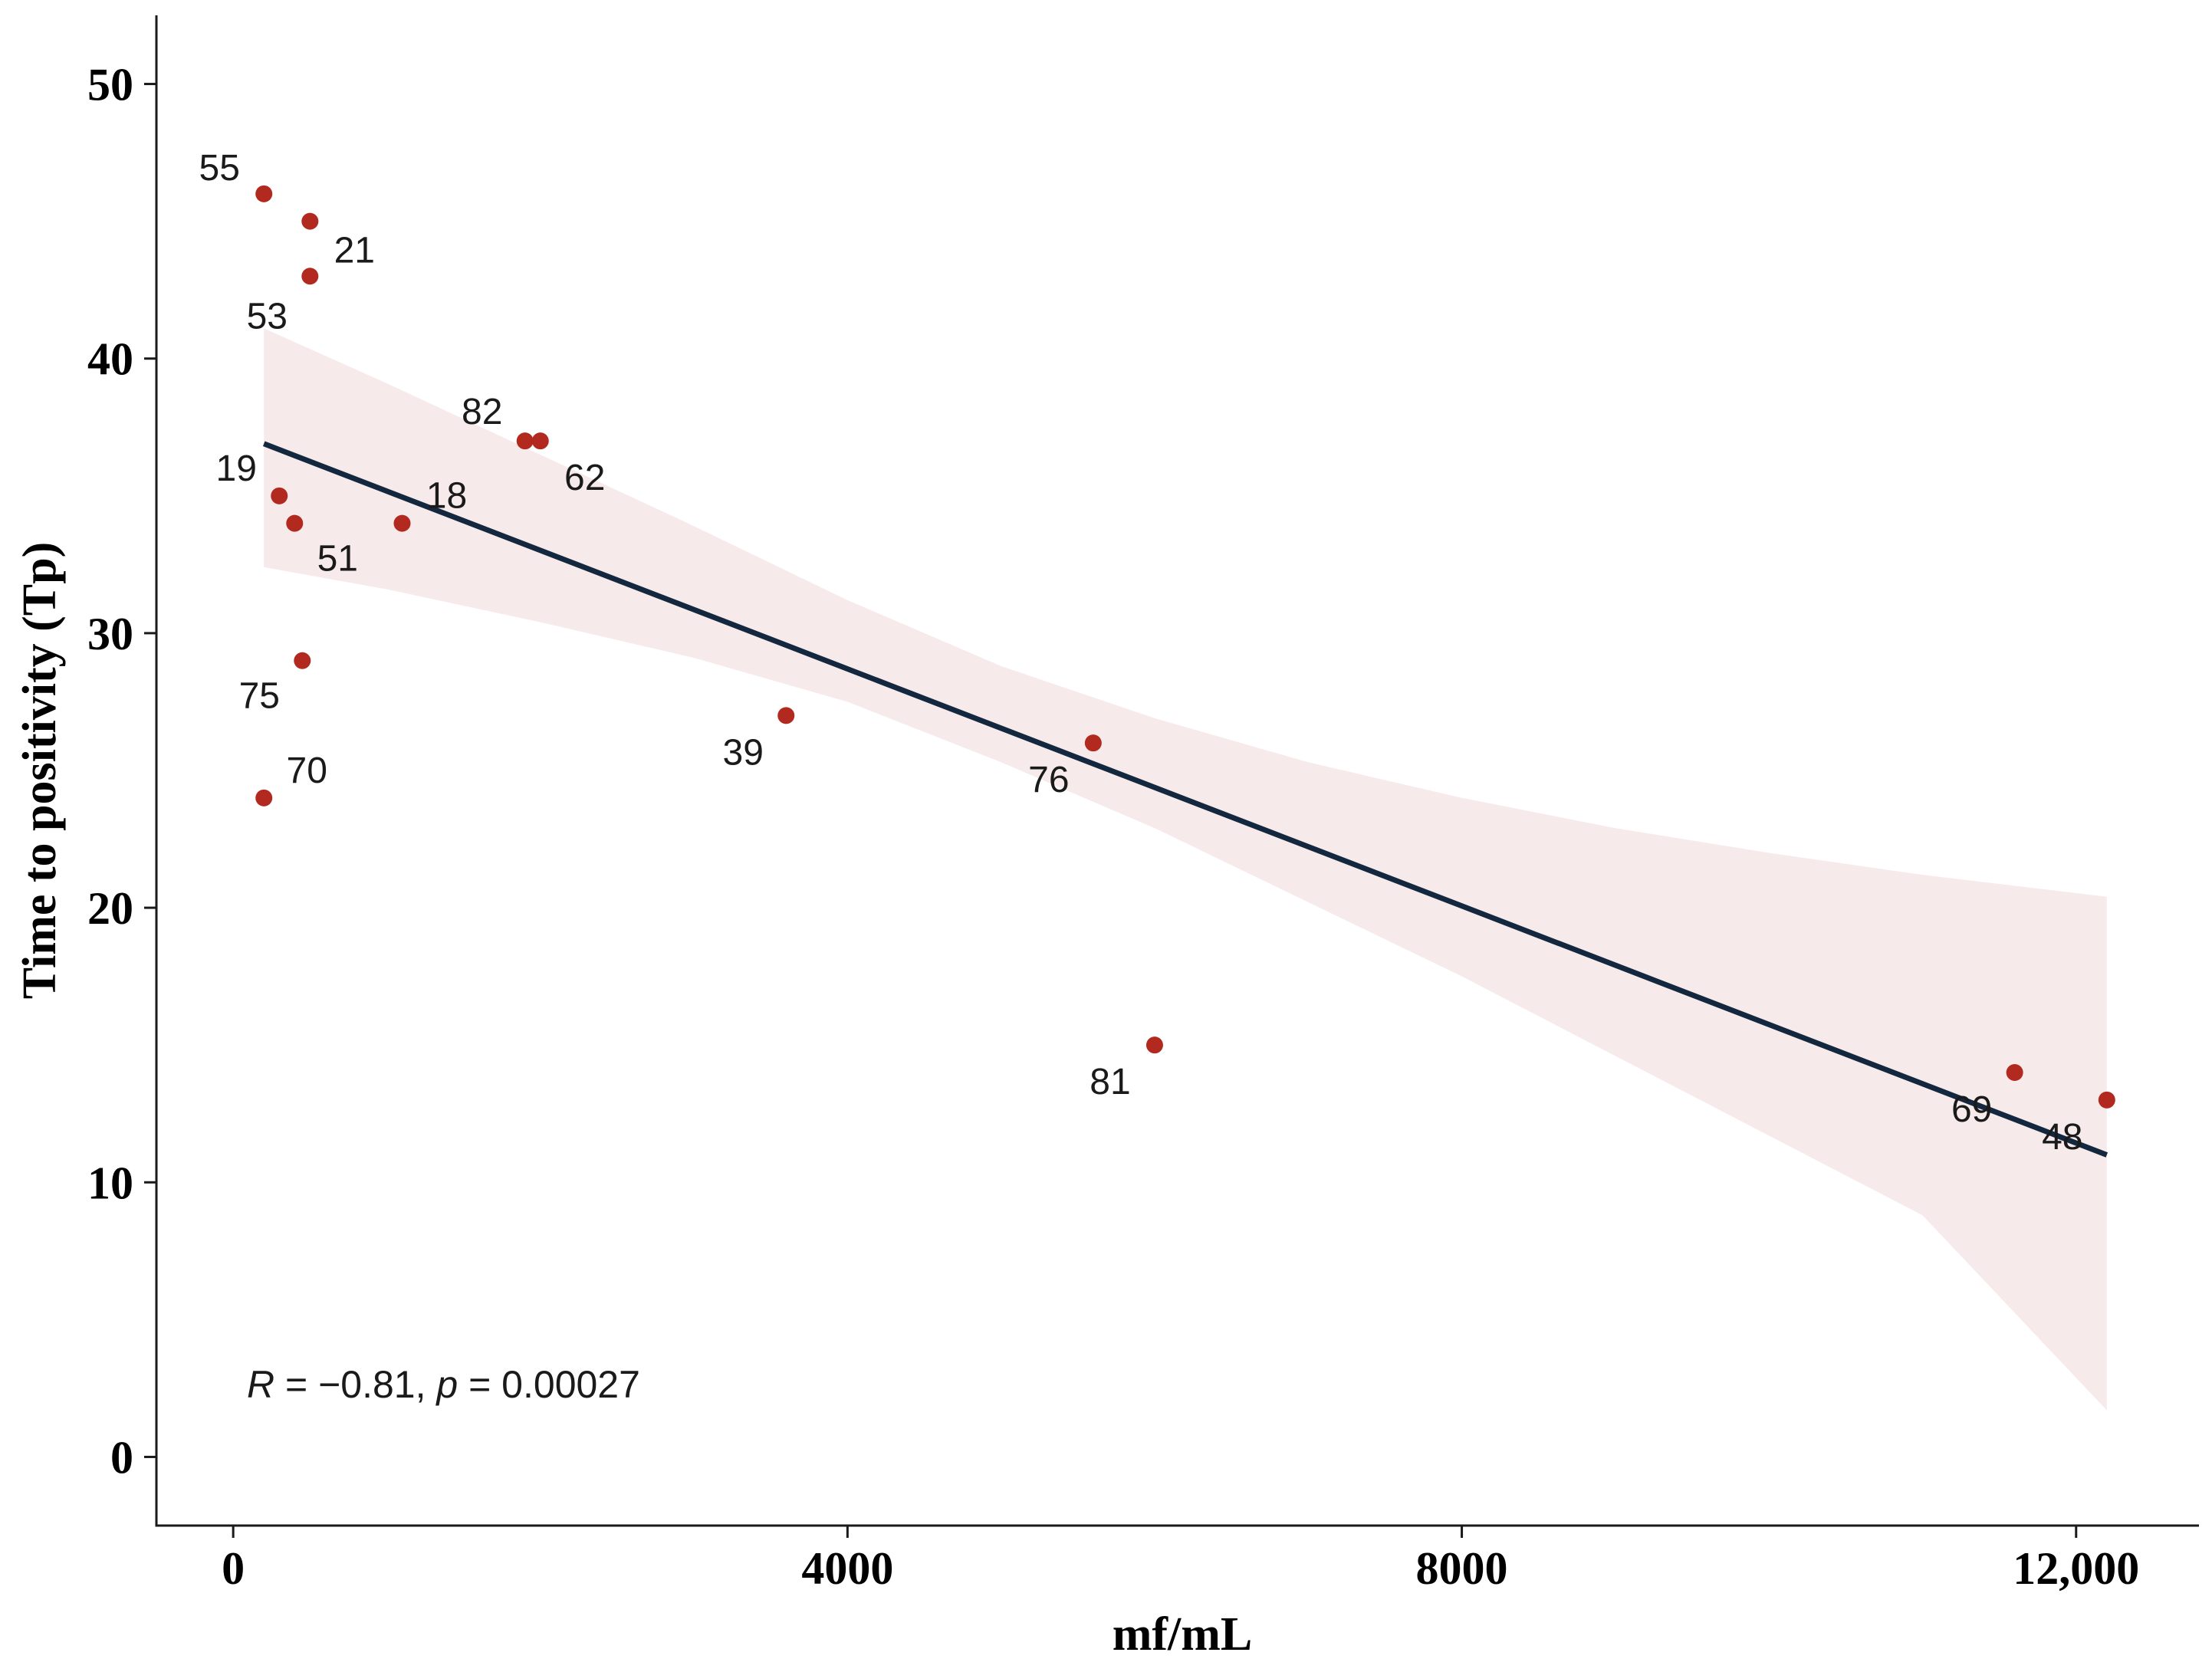  I want to click on point-label: 55, so click(219, 168).